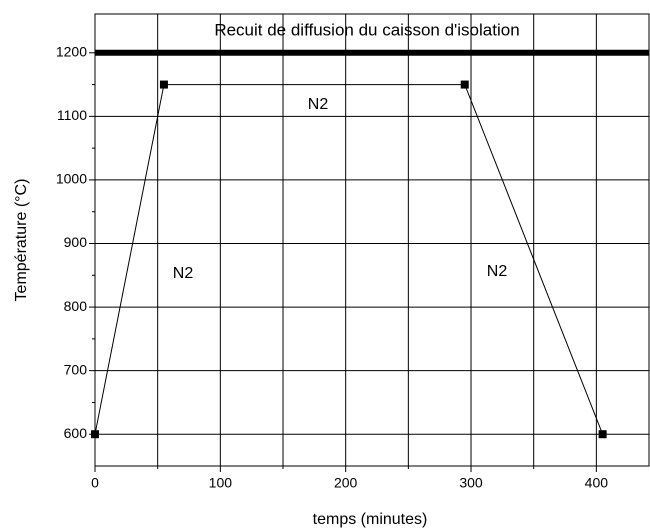  Describe the element at coordinates (221, 483) in the screenshot. I see `x-tick-label: 100` at that location.